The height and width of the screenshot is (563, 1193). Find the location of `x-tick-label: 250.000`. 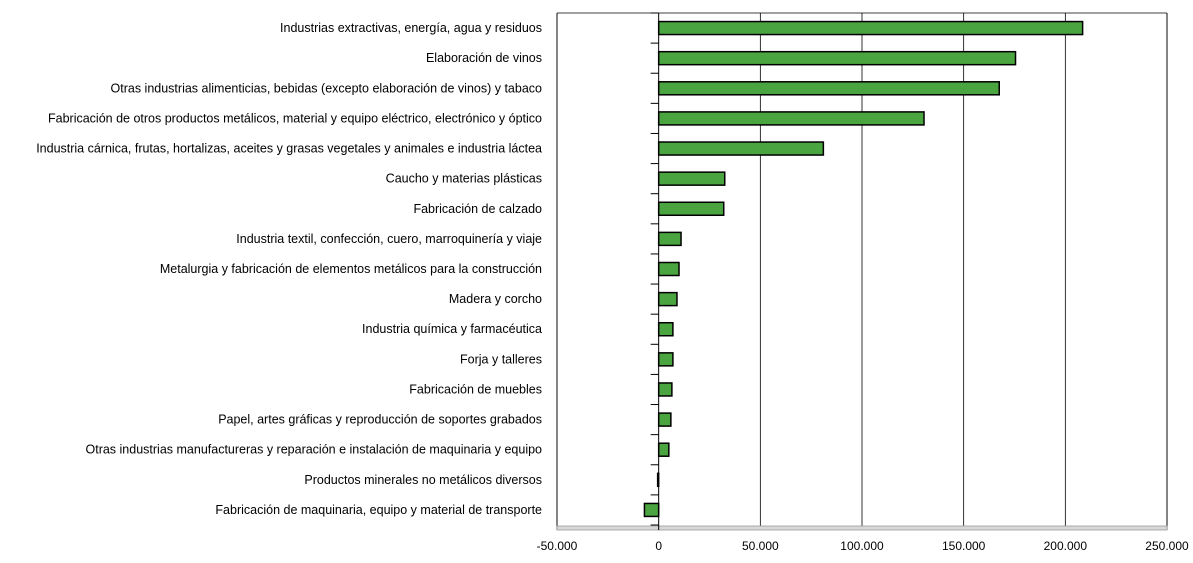

x-tick-label: 250.000 is located at coordinates (1167, 546).